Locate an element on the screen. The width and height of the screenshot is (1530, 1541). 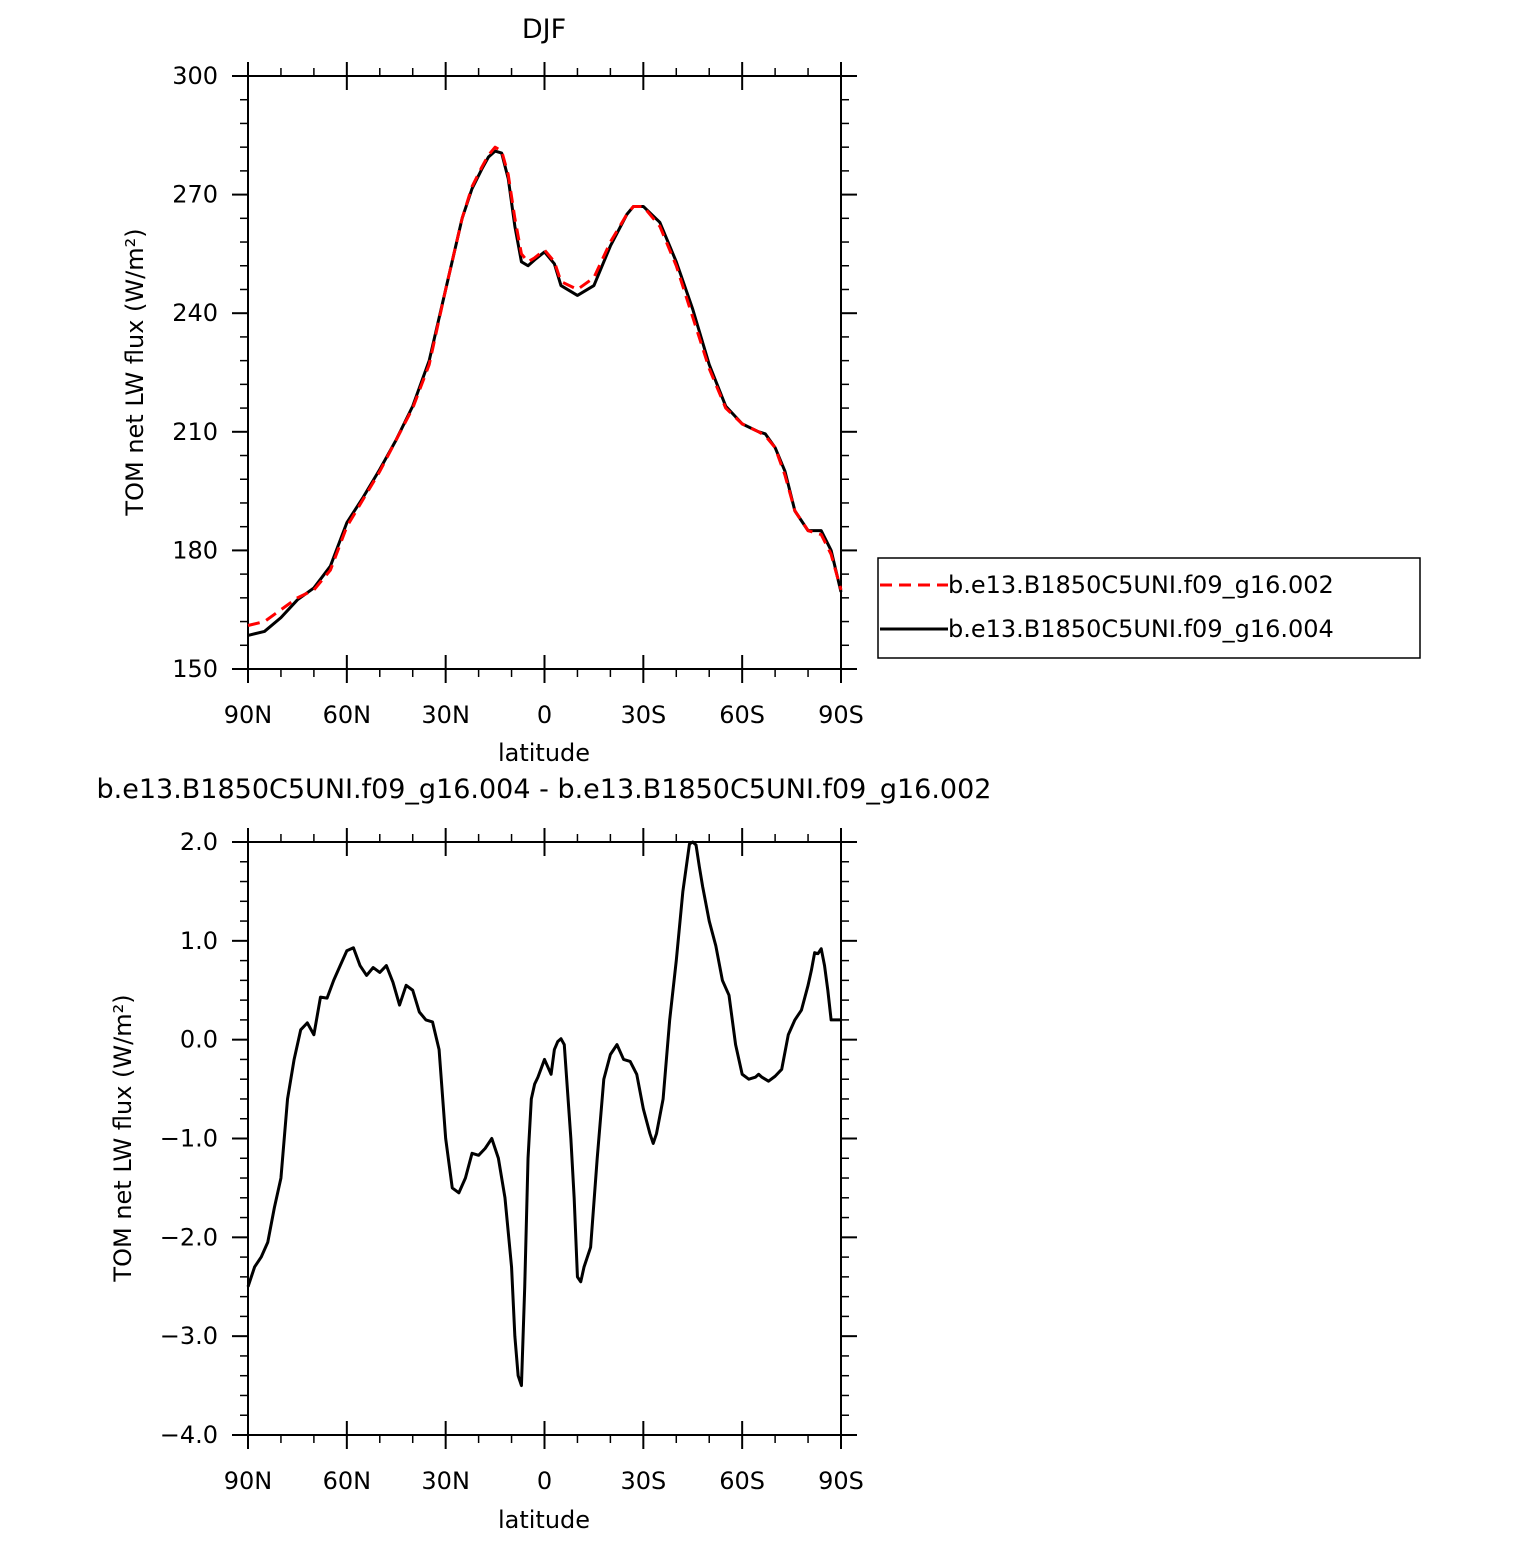
top-panel-x-tick-labels: 90N 60N 30N 0 30S 60S 90S is located at coordinates (544, 715).